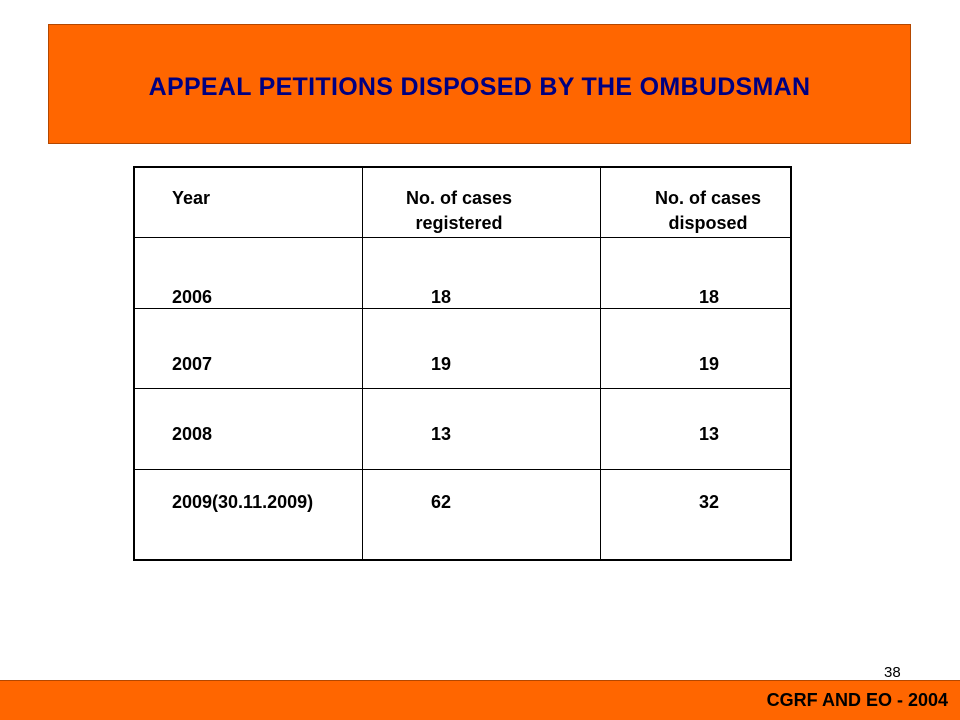 The image size is (960, 720). Describe the element at coordinates (857, 700) in the screenshot. I see `footer-label: CGRF AND EO - 2004` at that location.